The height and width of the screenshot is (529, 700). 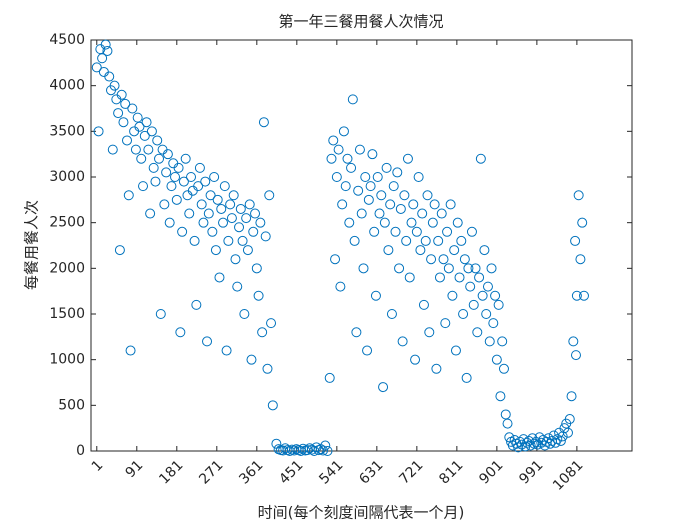 I want to click on x-axis-label: 时间(每个刻度间隔代表一个月), so click(x=361, y=513).